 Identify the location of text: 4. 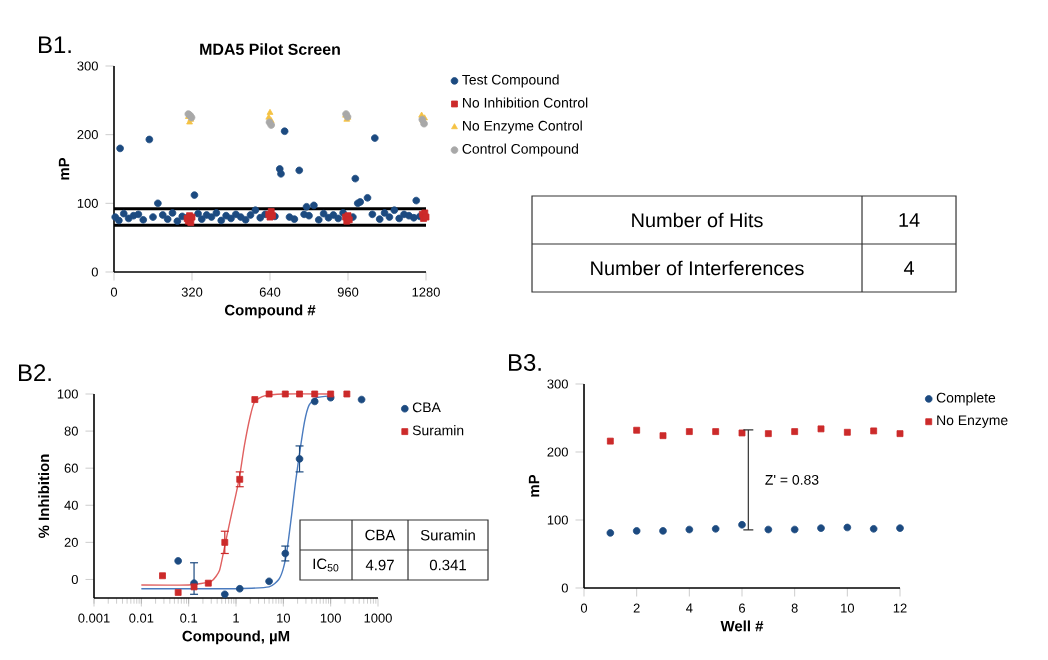
(908, 268).